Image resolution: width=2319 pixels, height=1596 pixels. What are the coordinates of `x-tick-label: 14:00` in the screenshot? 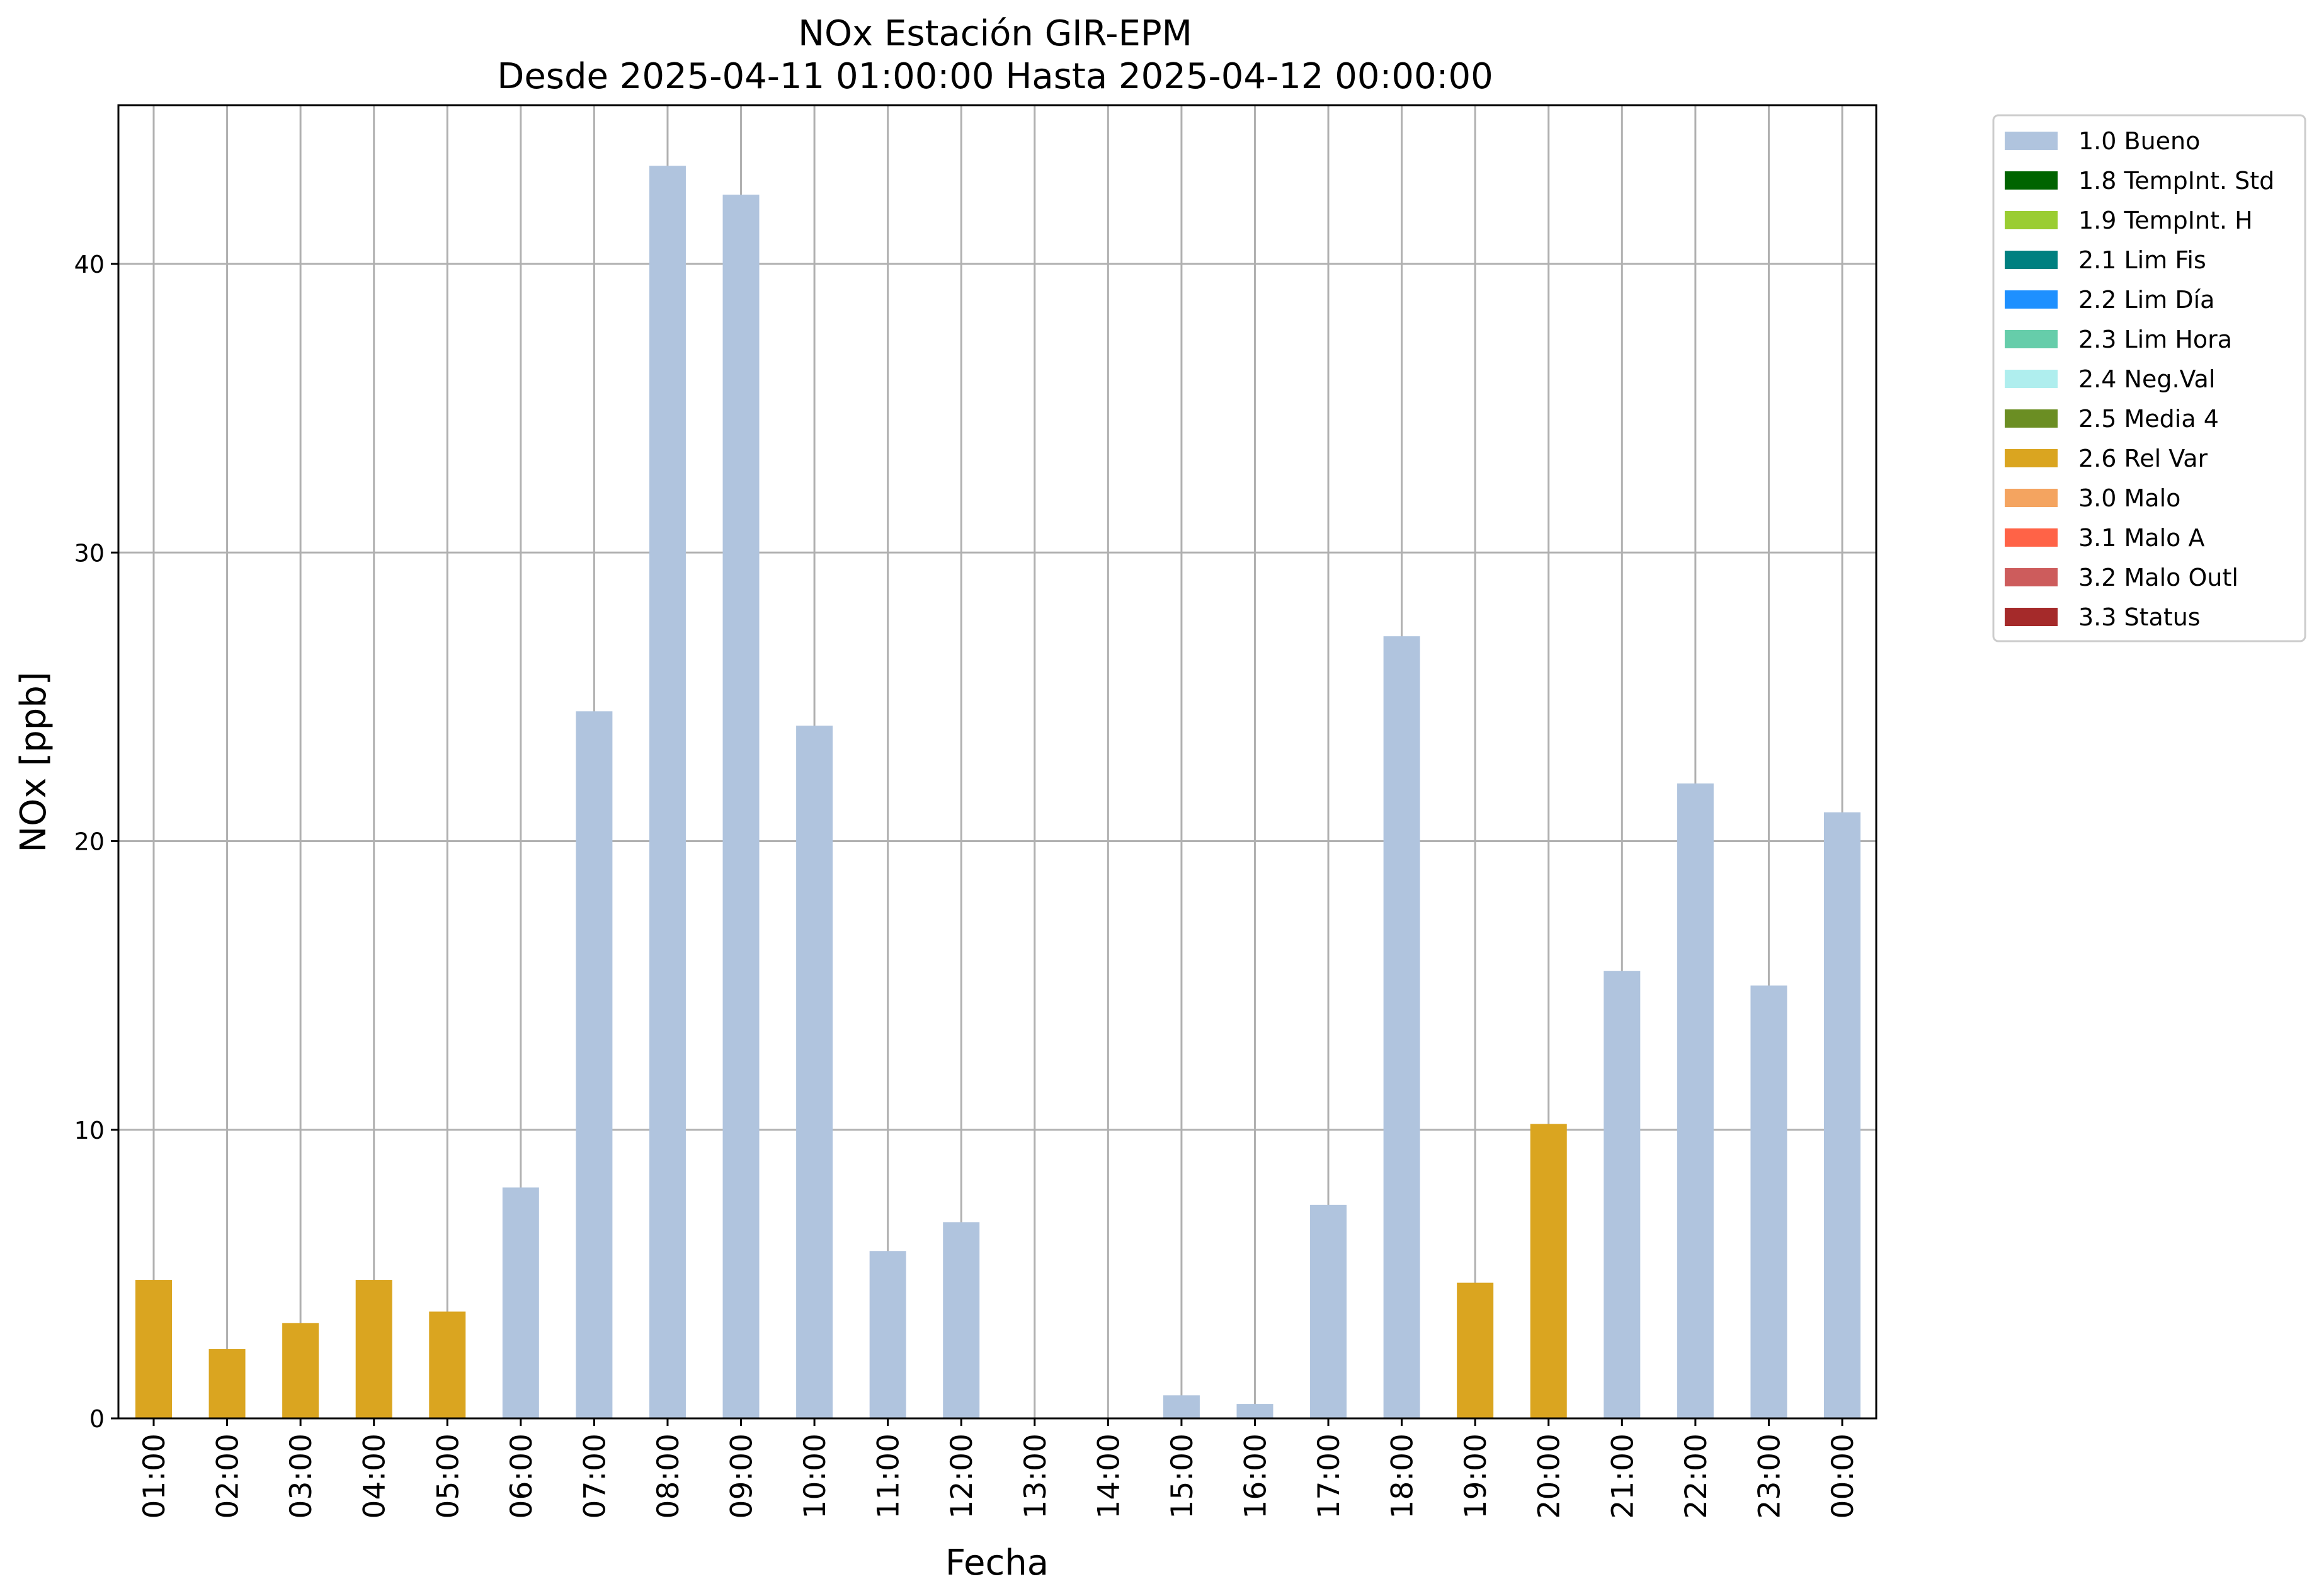 It's located at (1108, 1476).